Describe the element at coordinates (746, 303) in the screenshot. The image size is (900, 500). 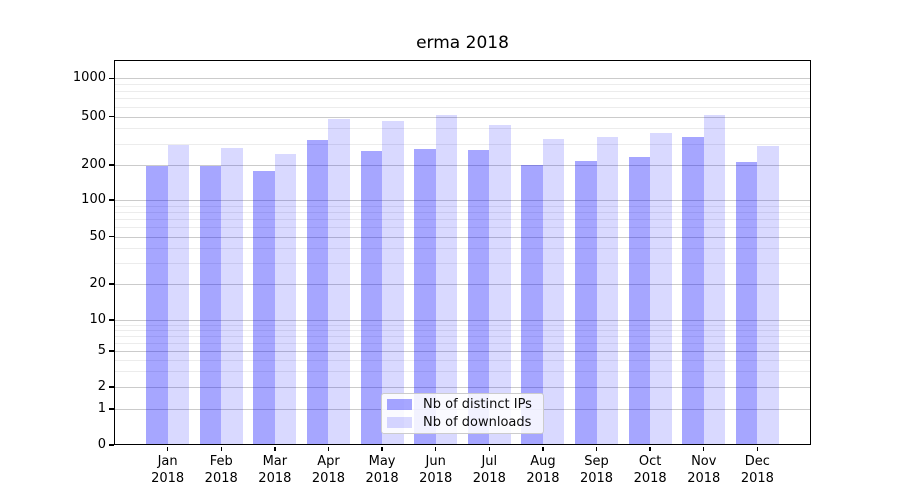
I see `bar-dec-distinct-ips` at that location.